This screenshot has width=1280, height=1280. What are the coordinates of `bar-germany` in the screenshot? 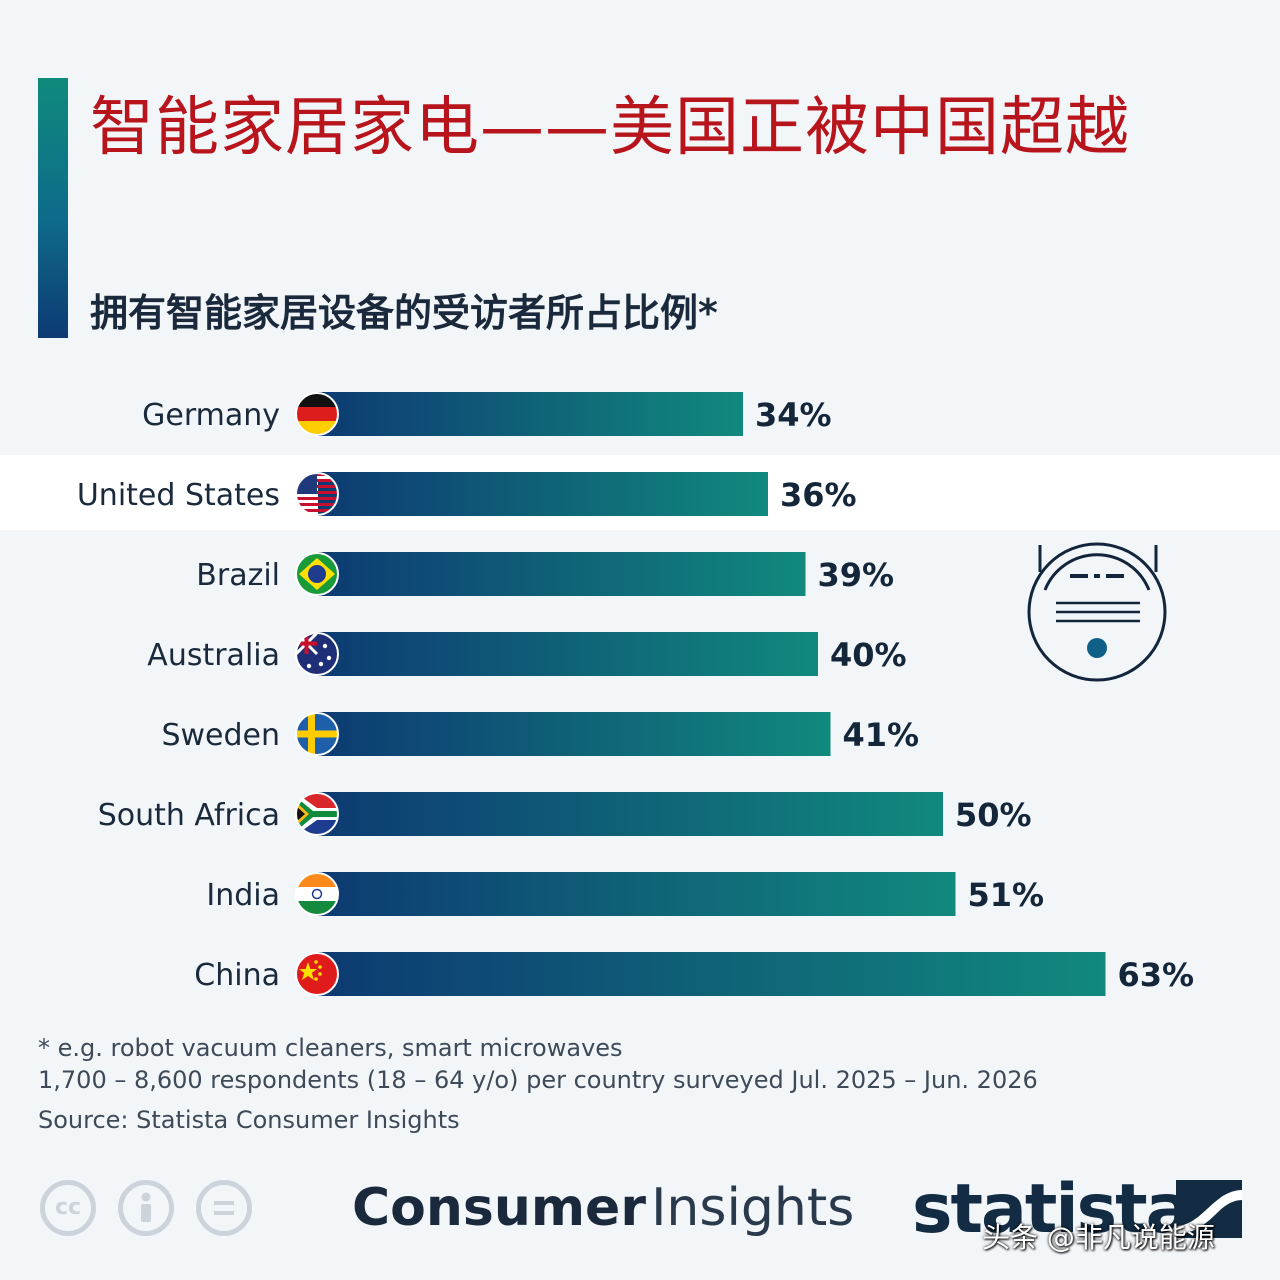 It's located at (530, 414).